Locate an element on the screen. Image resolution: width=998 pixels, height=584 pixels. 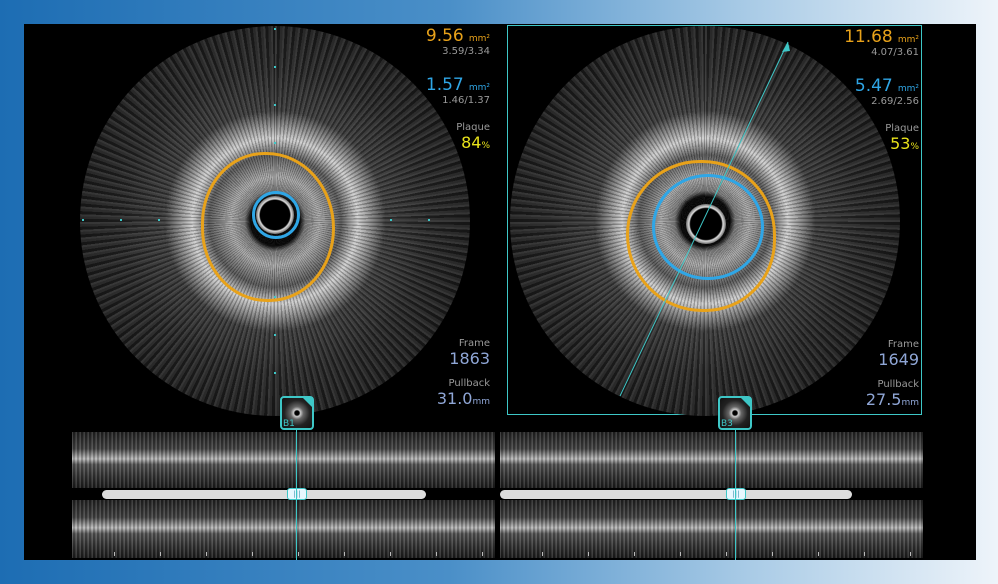
lumen-diameters: 2.69/2.56 is located at coordinates (895, 101).